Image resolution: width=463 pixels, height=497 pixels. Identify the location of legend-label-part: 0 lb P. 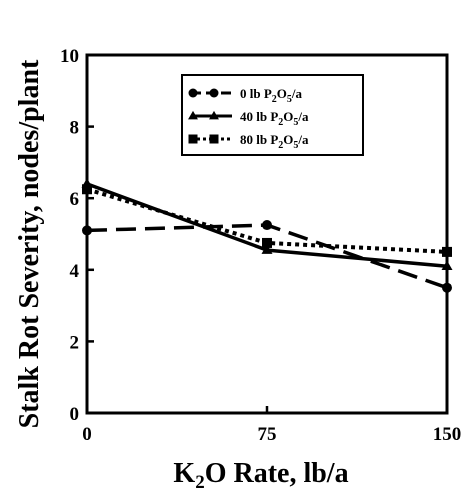
(256, 93).